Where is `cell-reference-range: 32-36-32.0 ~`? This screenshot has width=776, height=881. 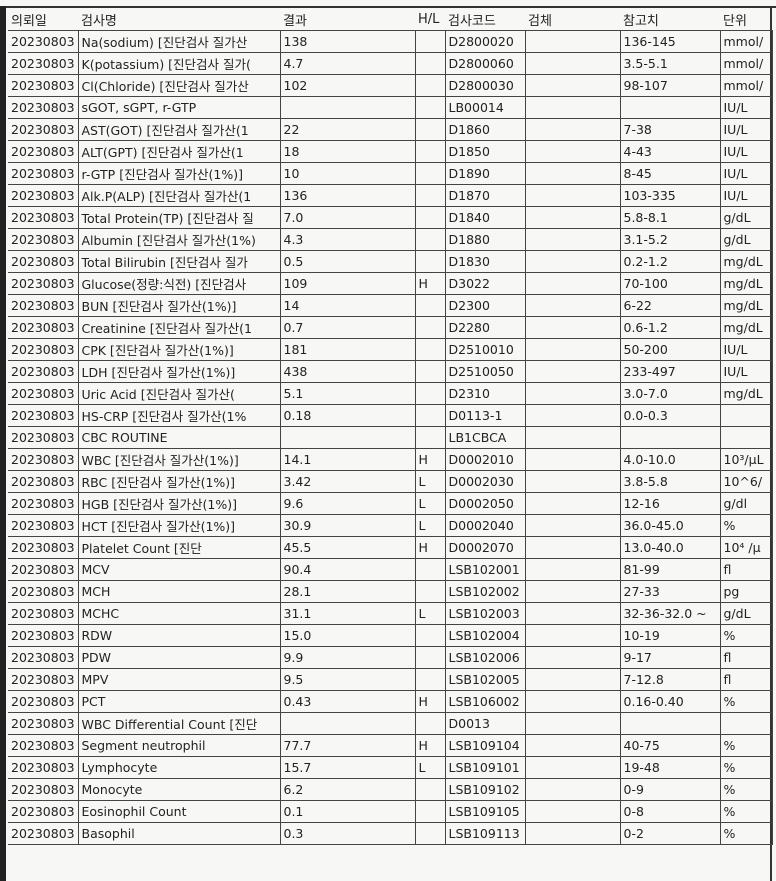 cell-reference-range: 32-36-32.0 ~ is located at coordinates (670, 613).